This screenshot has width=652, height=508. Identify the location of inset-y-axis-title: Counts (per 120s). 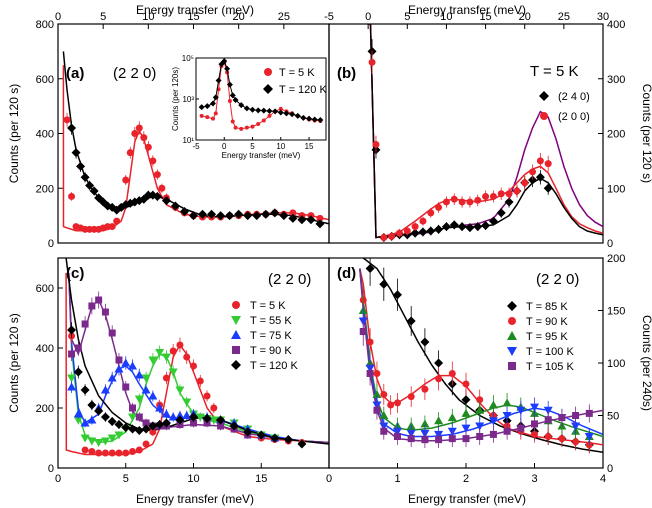
(175, 99).